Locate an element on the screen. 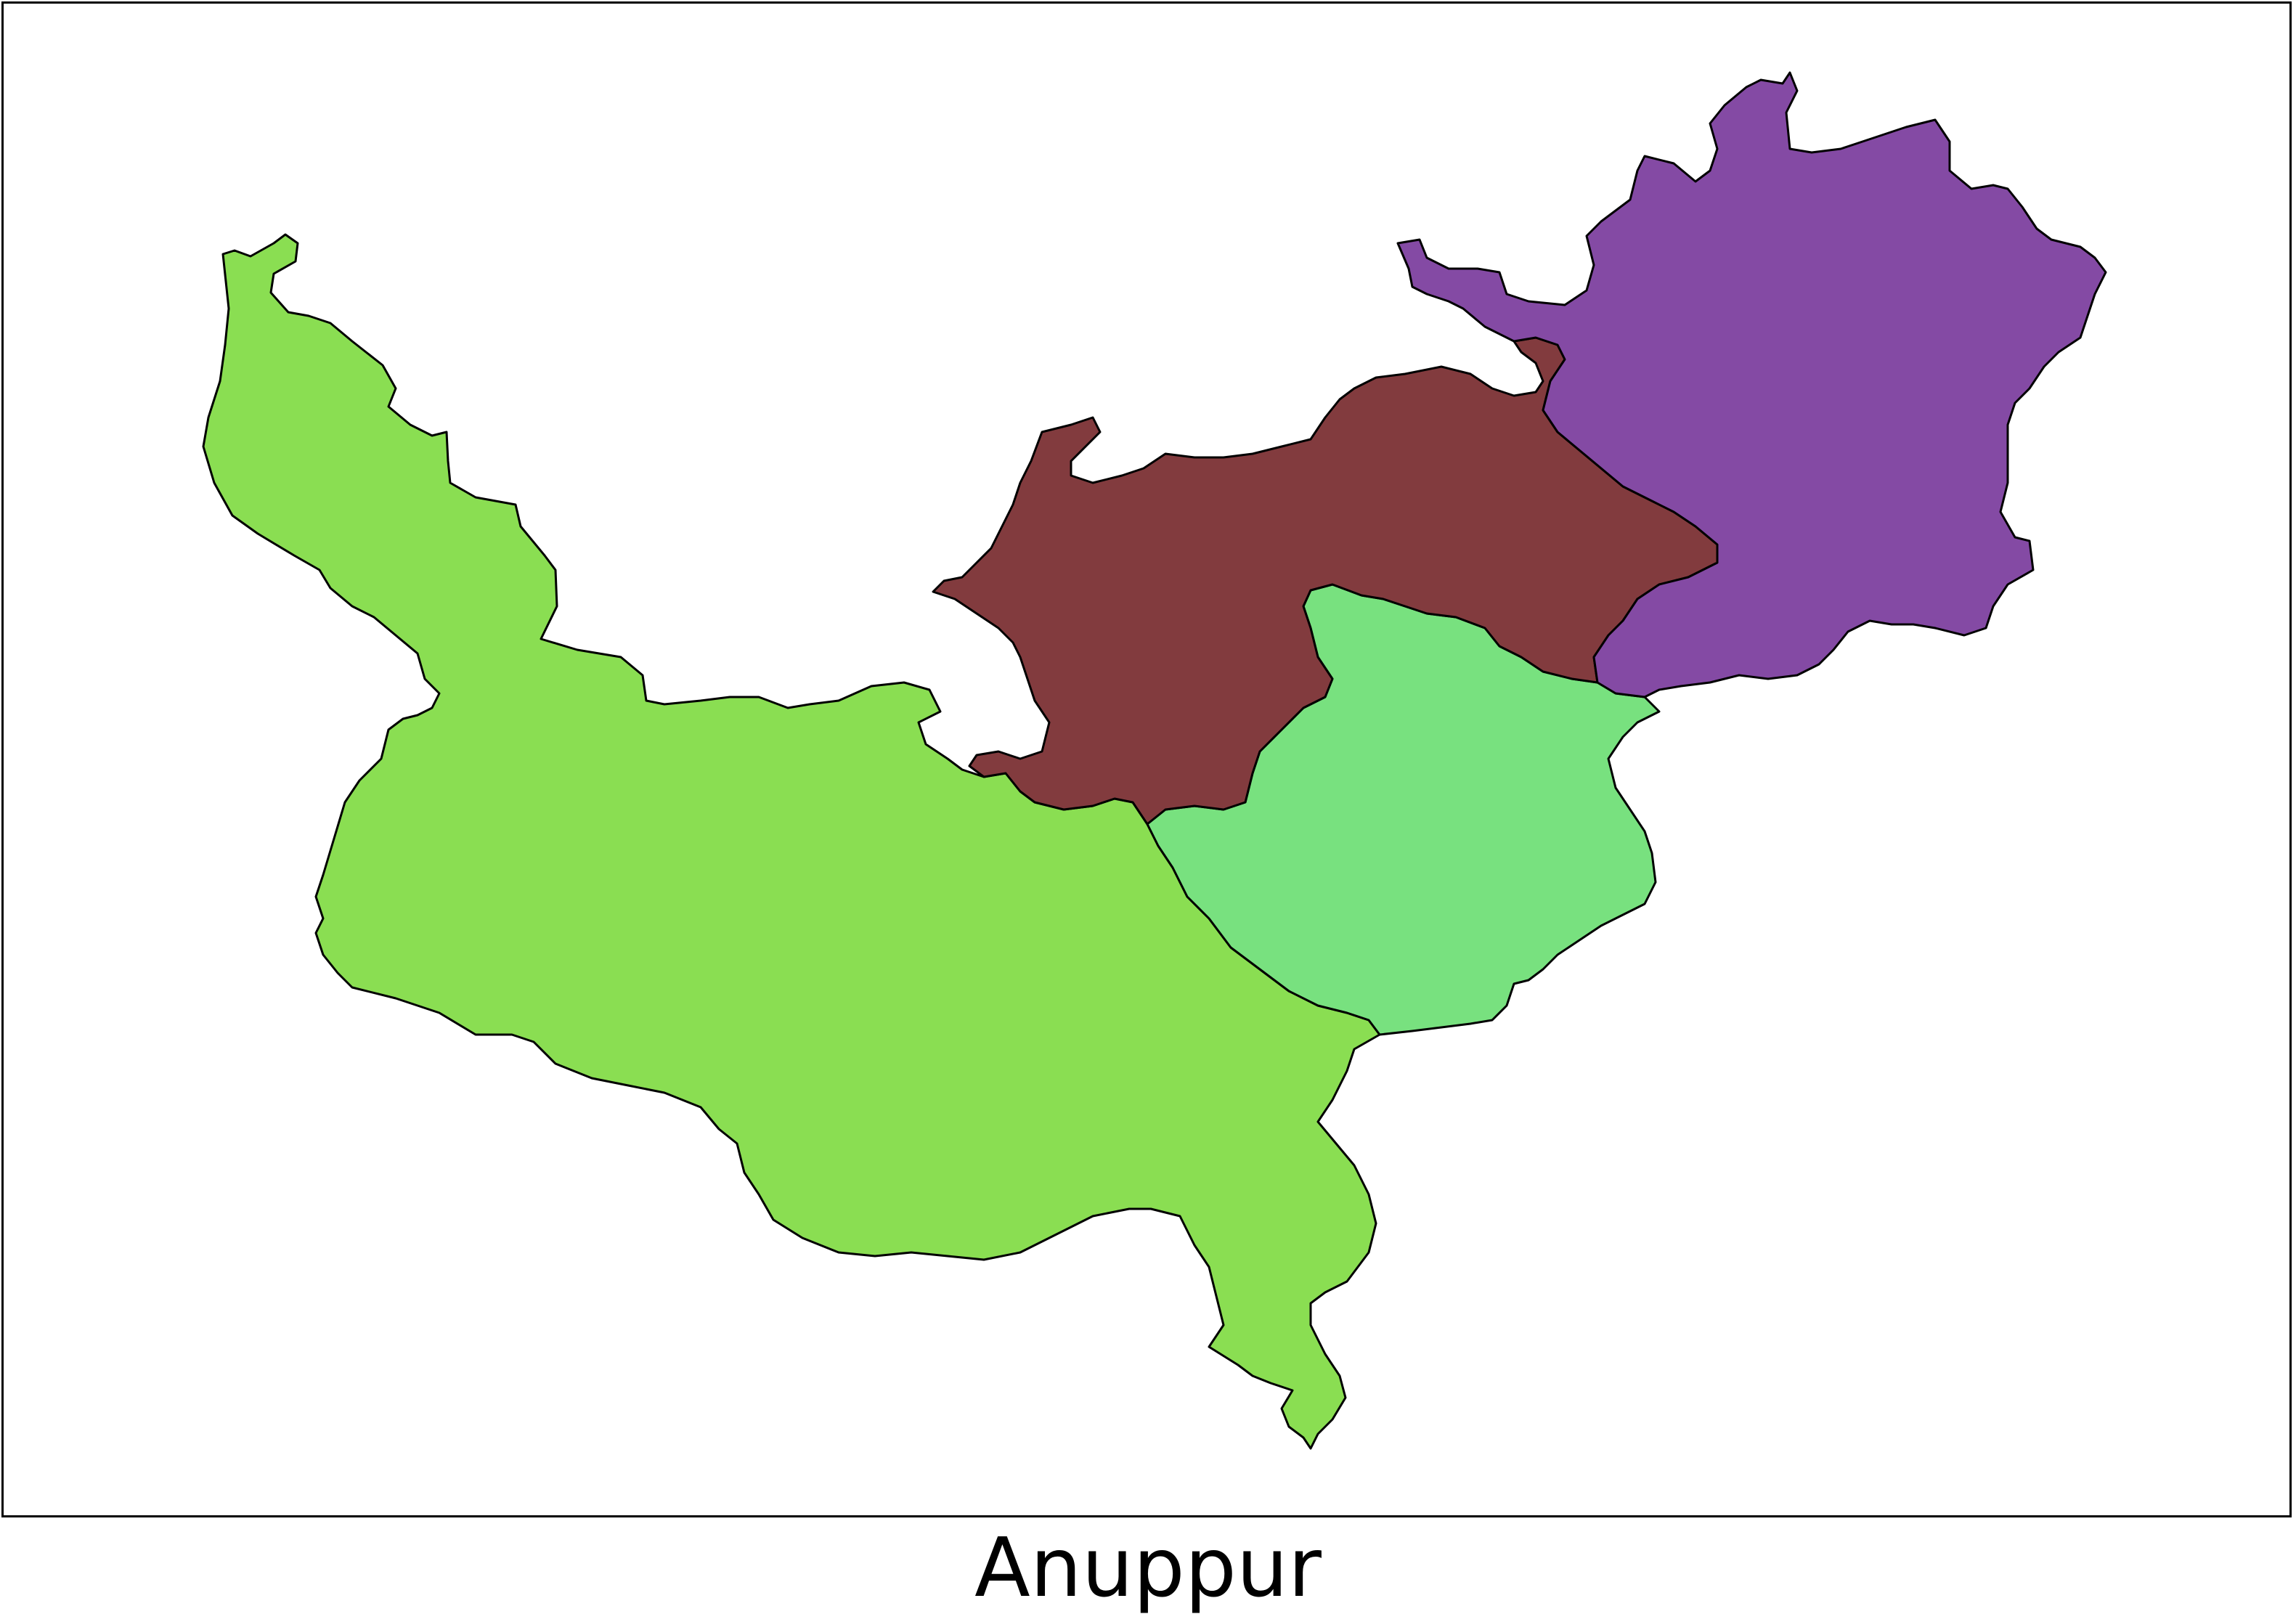 Image resolution: width=2296 pixels, height=1622 pixels. map-title: Anuppur is located at coordinates (1148, 1568).